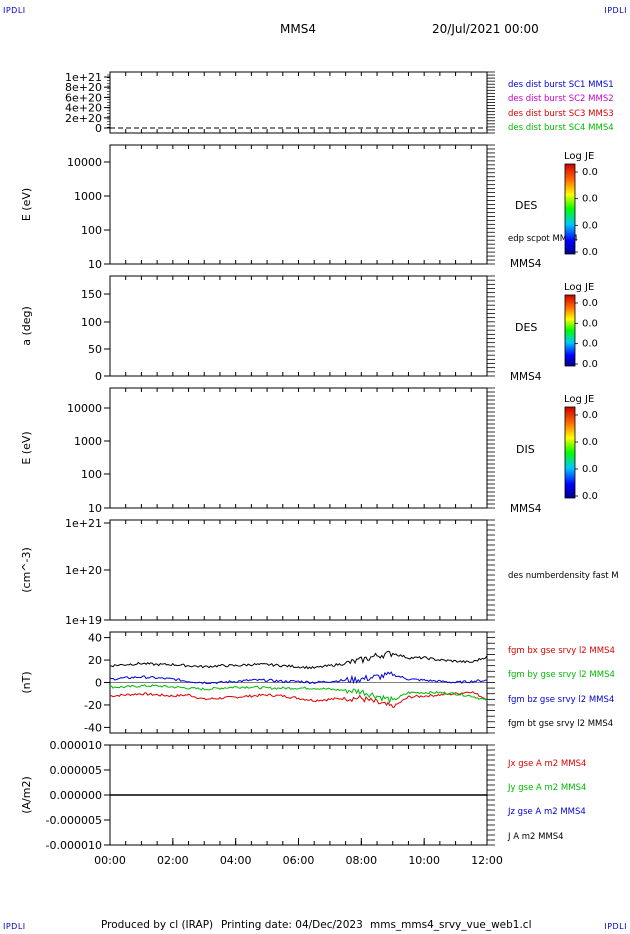 The height and width of the screenshot is (934, 630). I want to click on panel7-ylabel: (A/m2), so click(26, 795).